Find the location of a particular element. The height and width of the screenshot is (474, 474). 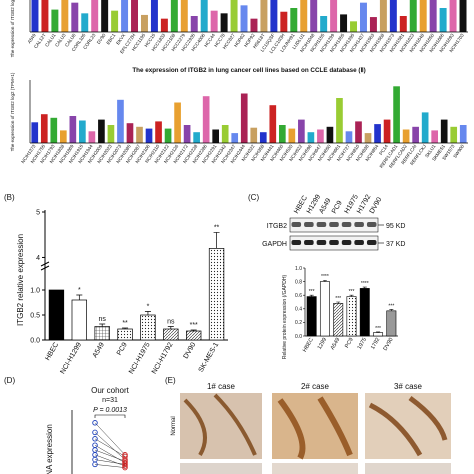

panel-label: (E) is located at coordinates (170, 380).